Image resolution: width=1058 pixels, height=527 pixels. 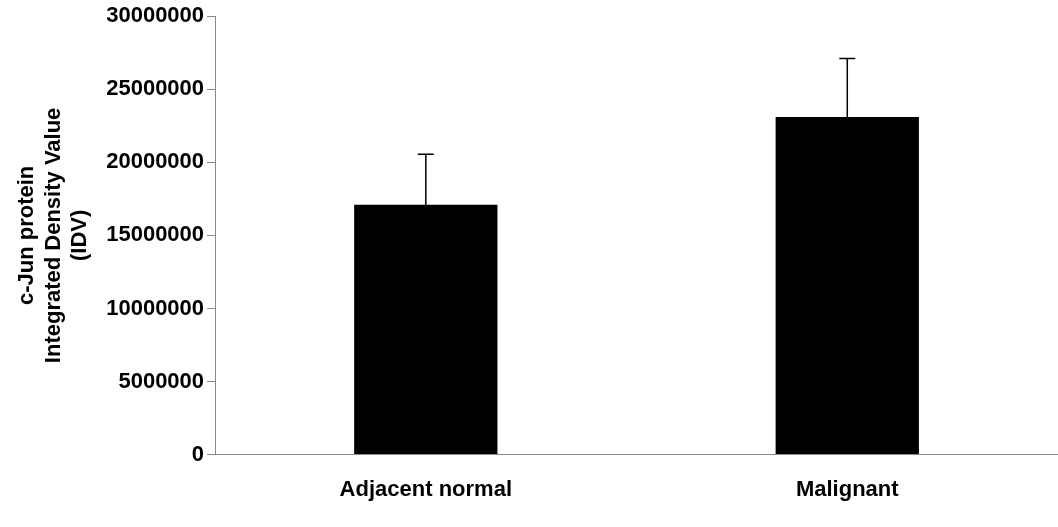 What do you see at coordinates (155, 88) in the screenshot?
I see `y-tick-label: 25000000` at bounding box center [155, 88].